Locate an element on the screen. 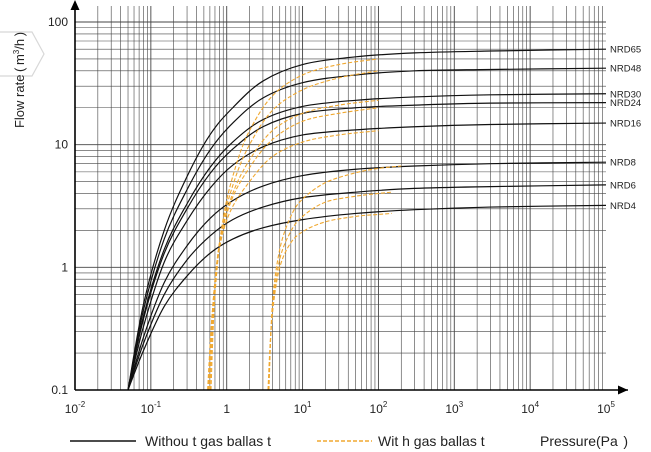 The image size is (651, 452). y-tick-label: 0.1 is located at coordinates (59, 390).